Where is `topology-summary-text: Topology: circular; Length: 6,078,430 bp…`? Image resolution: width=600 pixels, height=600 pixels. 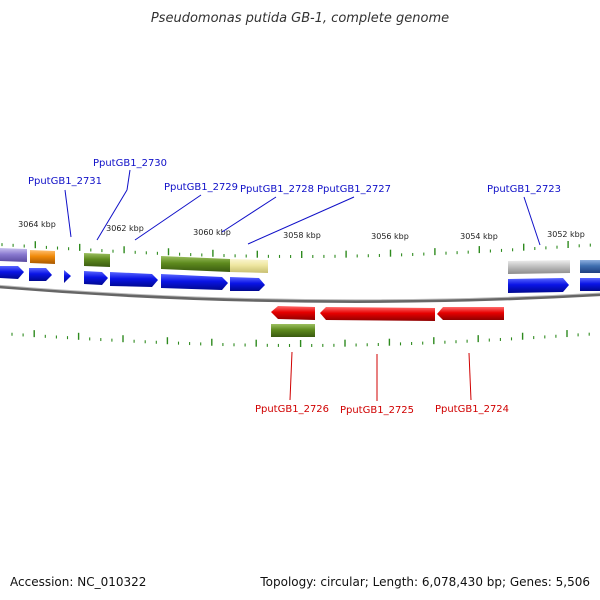
topology-summary-text: Topology: circular; Length: 6,078,430 bp… is located at coordinates (424, 582).